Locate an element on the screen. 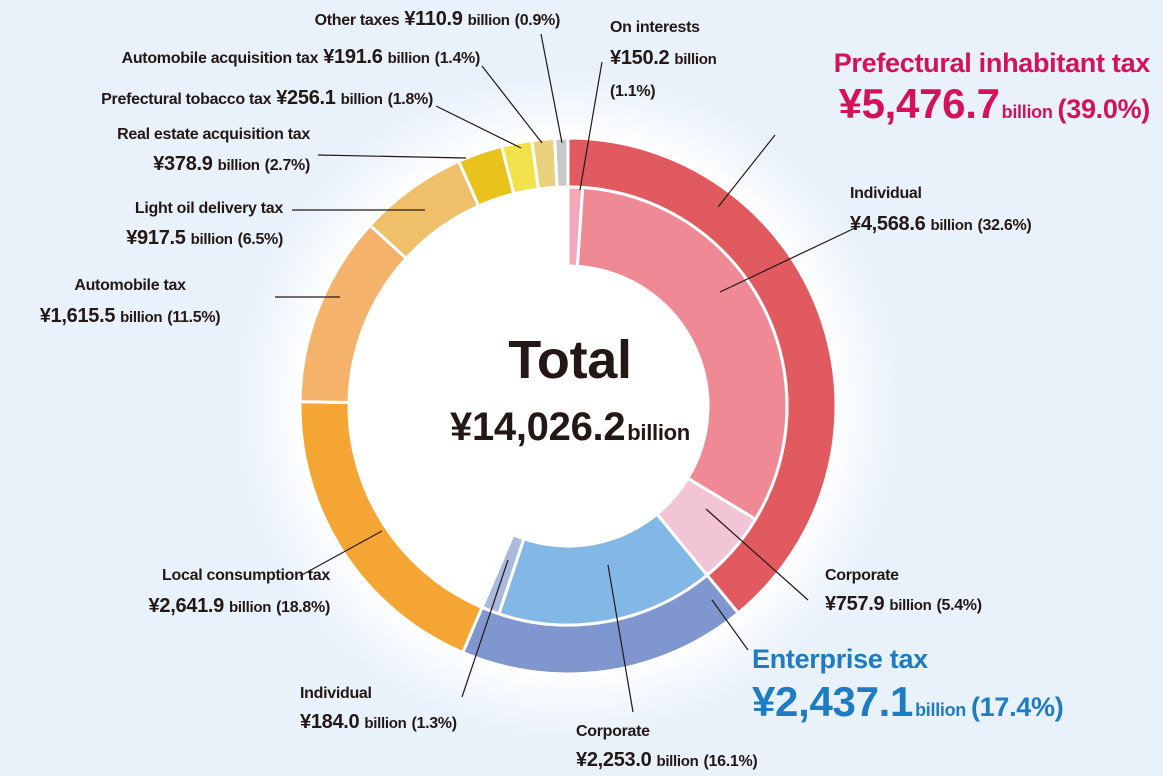  label-value: ¥1,615.5 is located at coordinates (78, 316).